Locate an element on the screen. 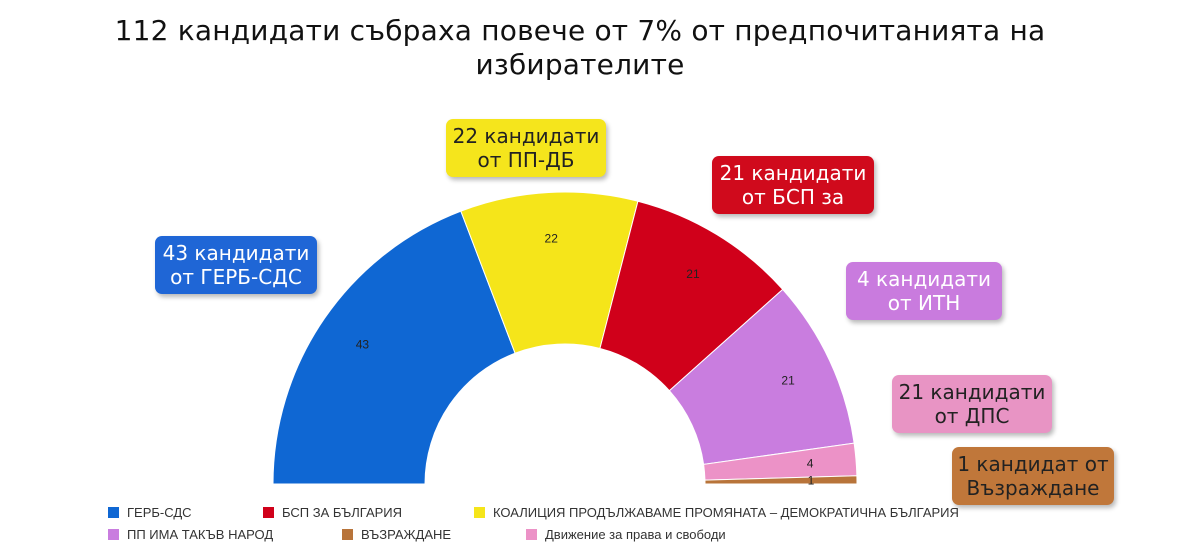 The width and height of the screenshot is (1200, 558). callout-dps: 21 кандидати от ДПС is located at coordinates (972, 404).